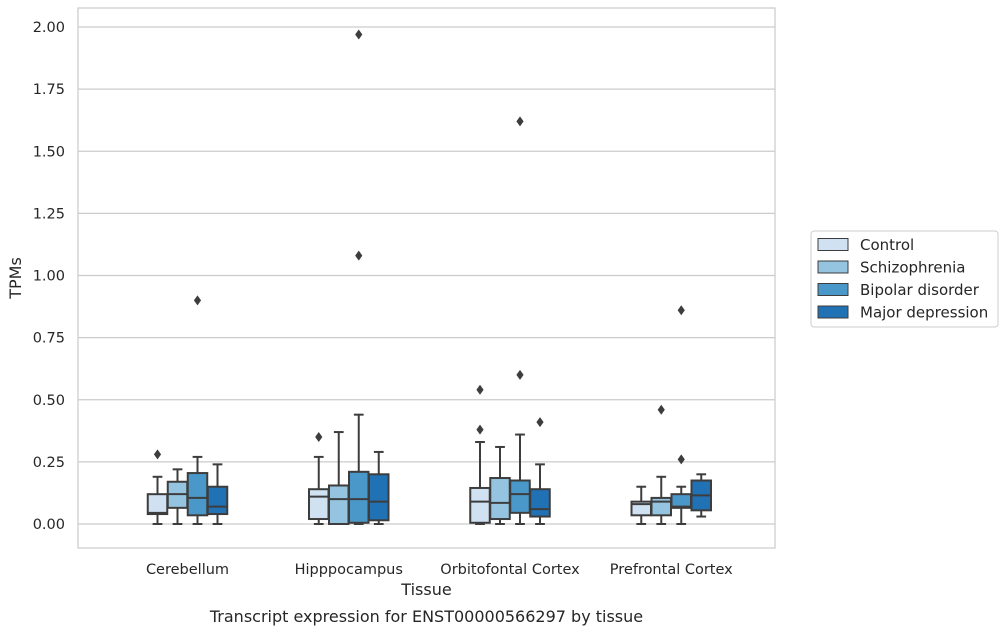 This screenshot has width=1007, height=634. Describe the element at coordinates (49, 401) in the screenshot. I see `y-tick-label: 0.50` at that location.